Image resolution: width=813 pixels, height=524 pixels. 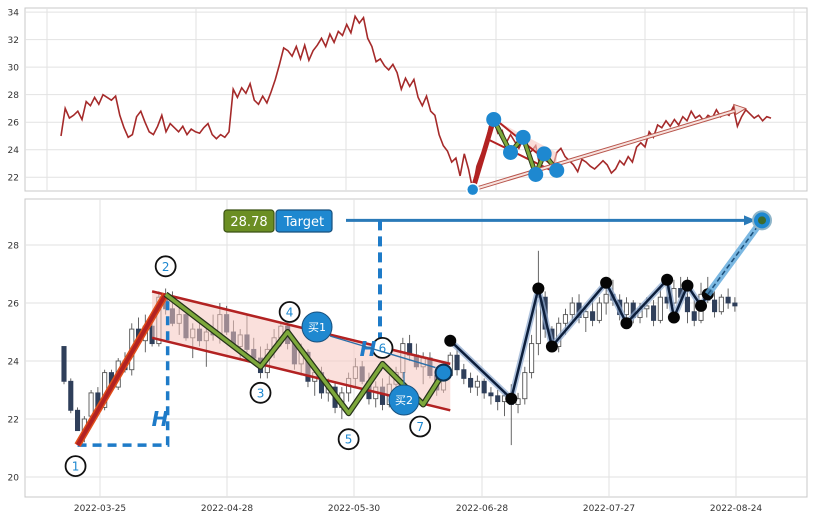 What do you see at coordinates (13, 421) in the screenshot?
I see `bottom-y-tick-label: 22` at bounding box center [13, 421].